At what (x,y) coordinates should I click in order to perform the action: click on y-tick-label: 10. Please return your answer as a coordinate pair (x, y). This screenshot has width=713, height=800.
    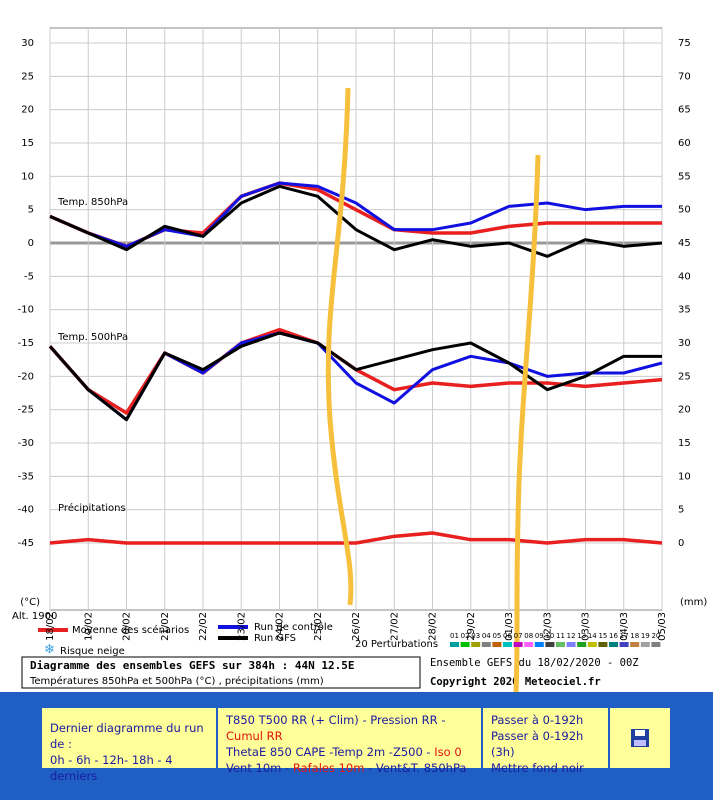
    Looking at the image, I should click on (27, 176).